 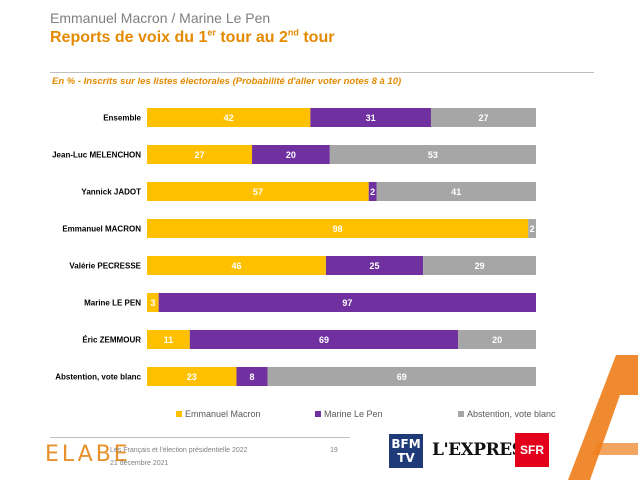 I want to click on title-sup-1: er, so click(x=211, y=32).